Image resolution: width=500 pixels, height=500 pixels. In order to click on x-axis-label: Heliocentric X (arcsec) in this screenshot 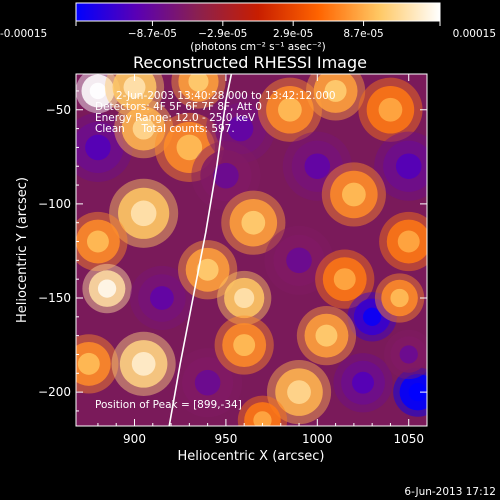, I will do `click(251, 456)`.